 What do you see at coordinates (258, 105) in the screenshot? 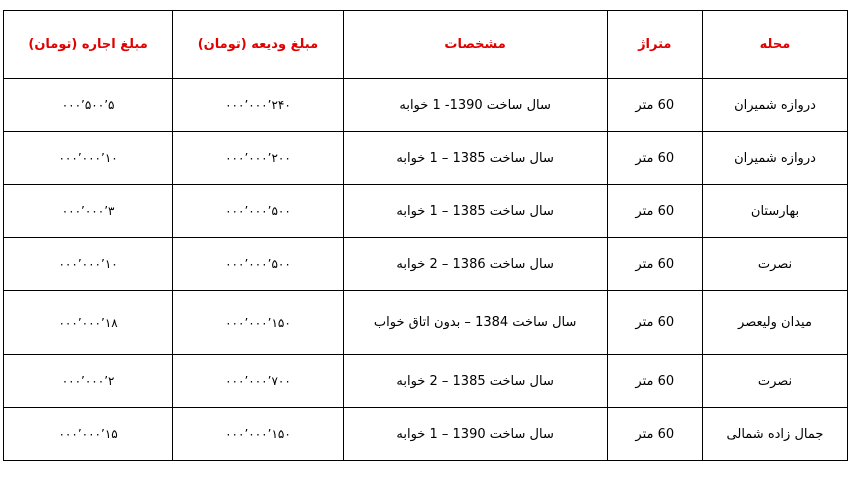
I see `cell-deposit: ۲۴۰’۰۰۰’۰۰۰` at bounding box center [258, 105].